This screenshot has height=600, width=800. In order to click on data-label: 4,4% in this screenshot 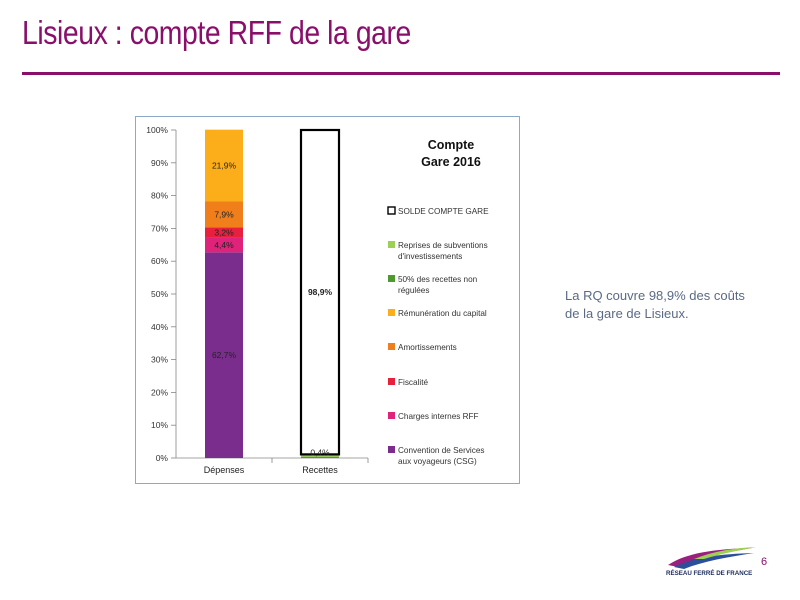, I will do `click(224, 245)`.